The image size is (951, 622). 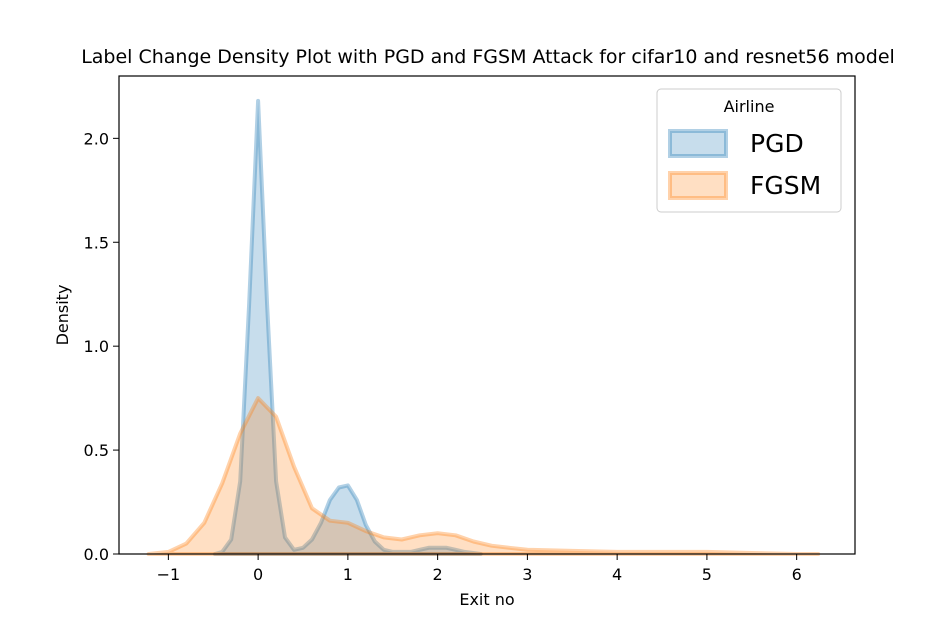 I want to click on y-axis-title: Density, so click(x=62, y=315).